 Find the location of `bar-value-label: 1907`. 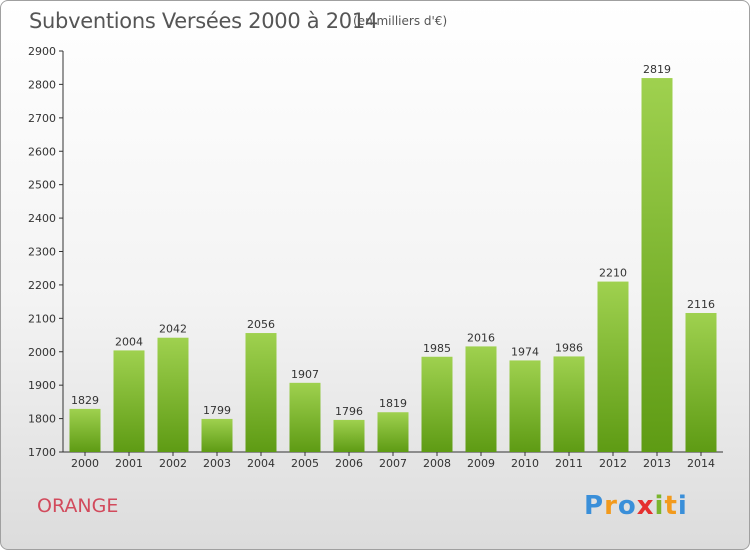

bar-value-label: 1907 is located at coordinates (305, 374).